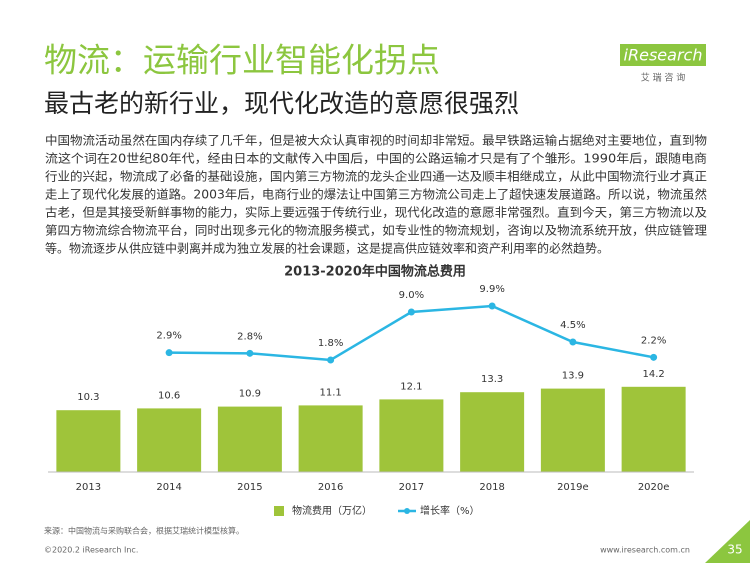 This screenshot has width=750, height=563. I want to click on data-label: 2.9%, so click(168, 336).